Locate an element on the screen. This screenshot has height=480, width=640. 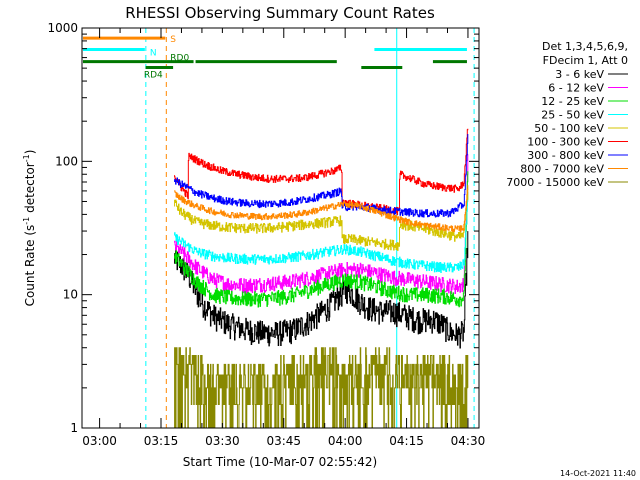
series-line-12to25keV is located at coordinates (321, 239).